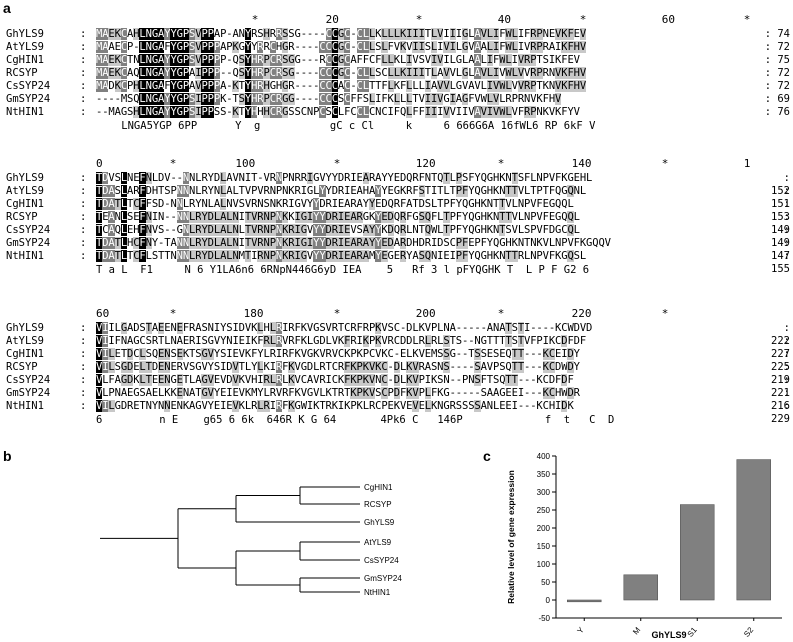 The image size is (793, 642). What do you see at coordinates (581, 163) in the screenshot?
I see `ruler-mark: 140` at bounding box center [581, 163].